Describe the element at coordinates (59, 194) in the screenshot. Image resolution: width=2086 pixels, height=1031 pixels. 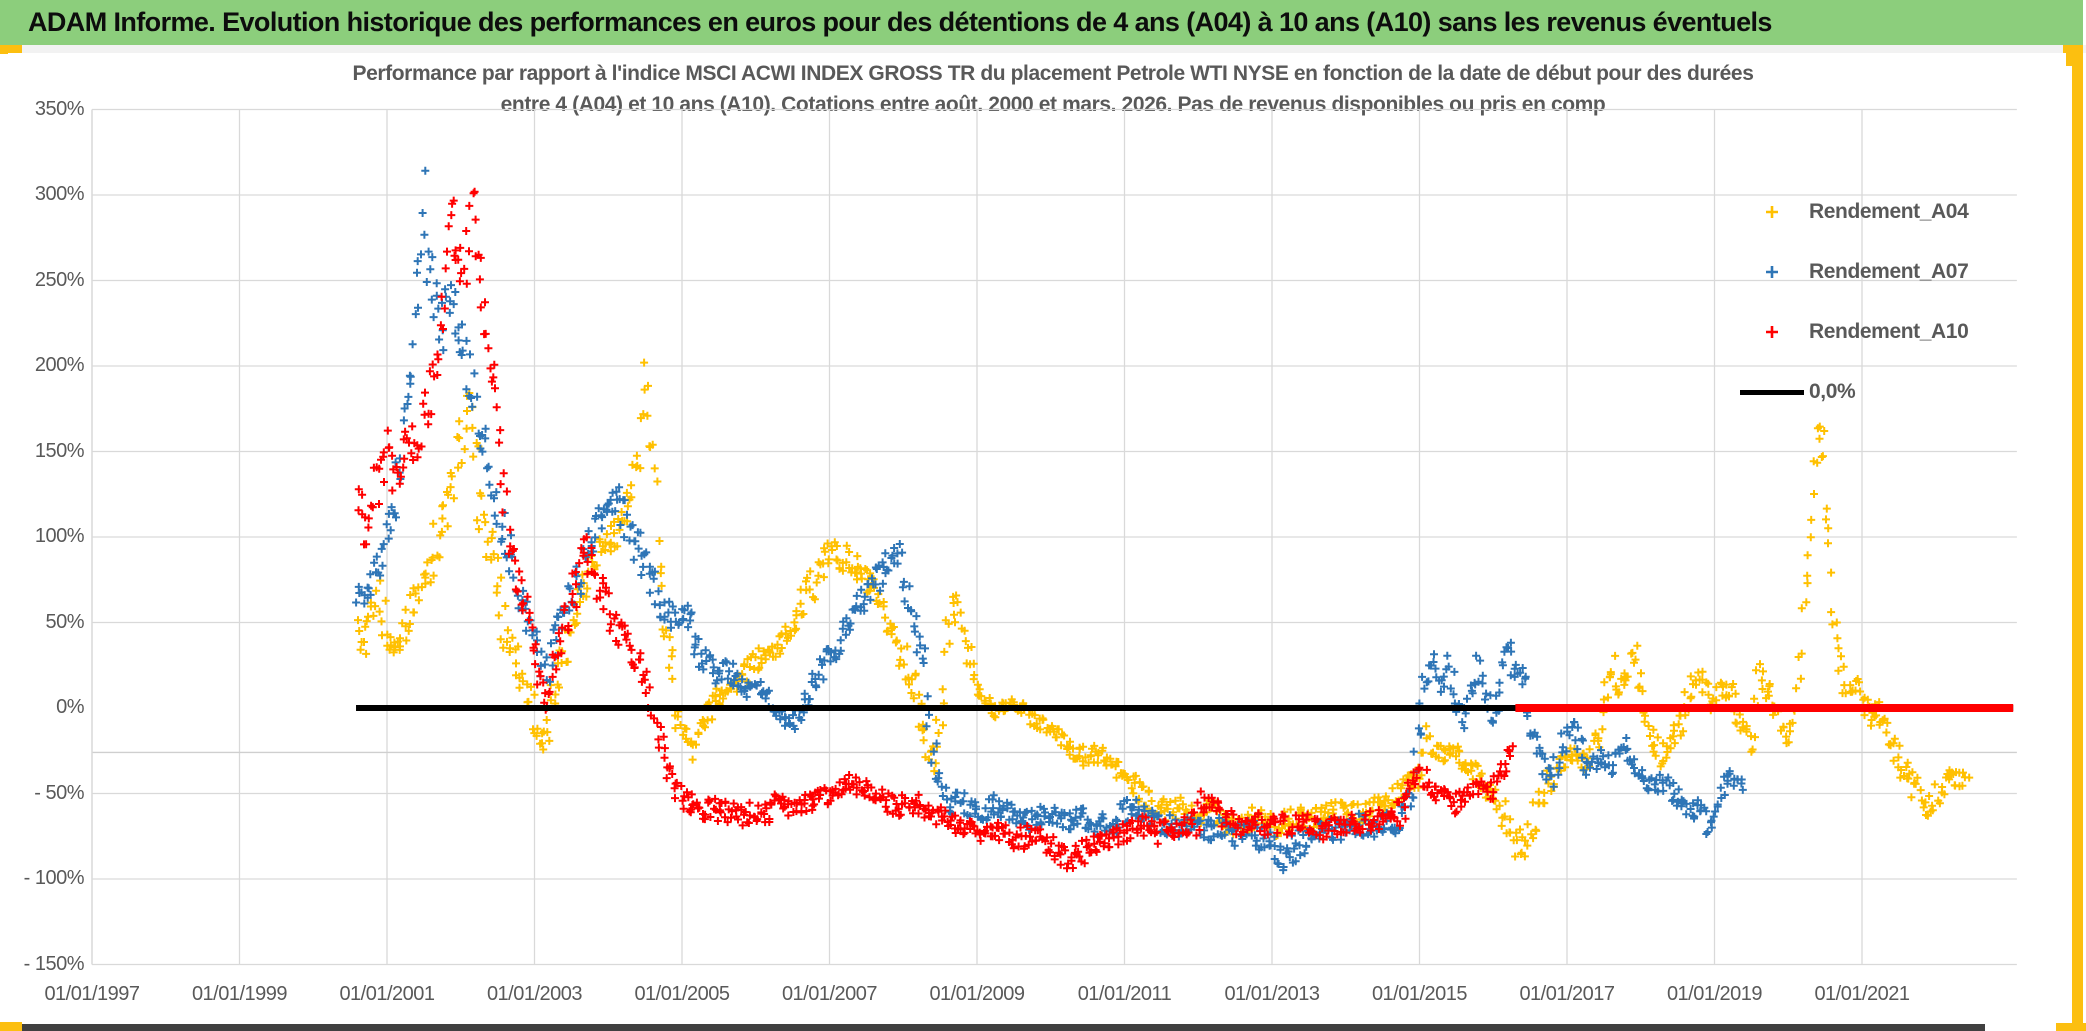
I see `y-tick-label: 300%` at that location.